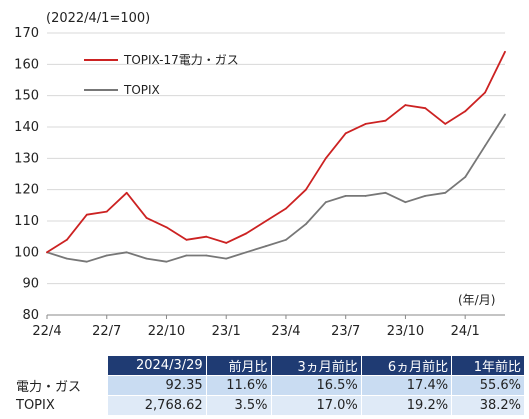 Image resolution: width=529 pixels, height=419 pixels. What do you see at coordinates (26, 33) in the screenshot?
I see `y-tick-label: 170` at bounding box center [26, 33].